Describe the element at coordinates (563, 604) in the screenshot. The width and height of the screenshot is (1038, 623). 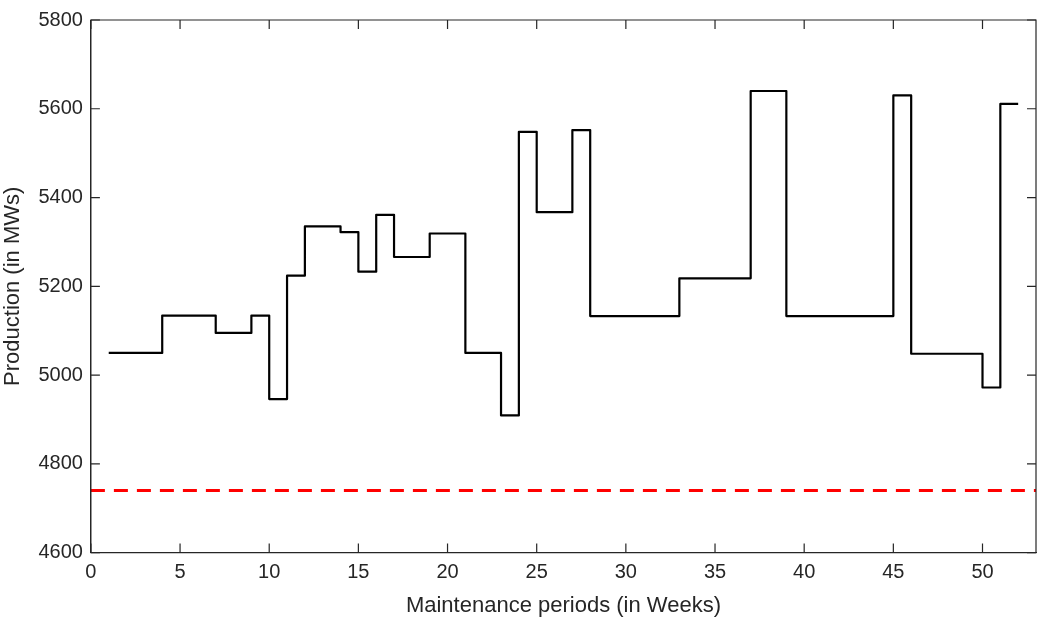
I see `x-axis-title: Maintenance periods (in Weeks)` at that location.